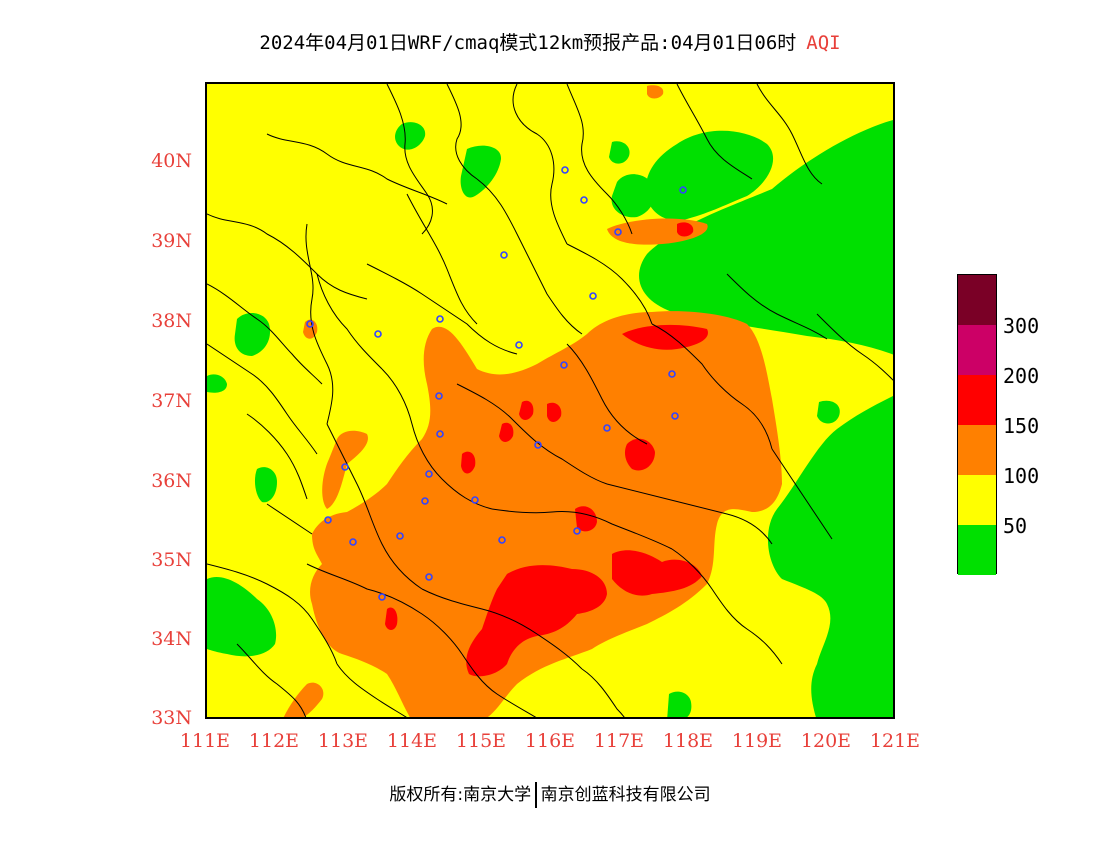 The image size is (1100, 850). What do you see at coordinates (619, 152) in the screenshot?
I see `good-zone-north-b` at bounding box center [619, 152].